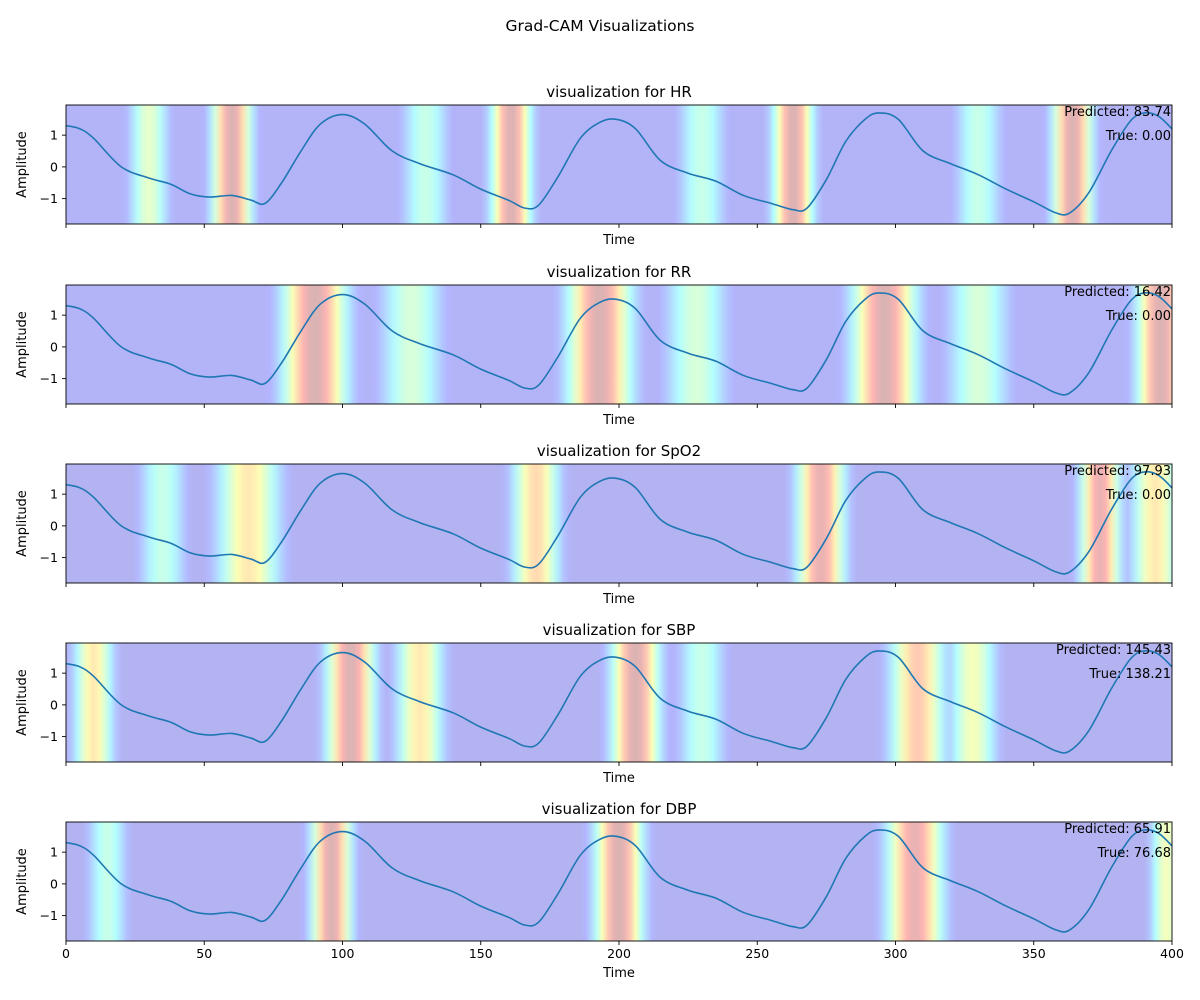  What do you see at coordinates (1117, 471) in the screenshot?
I see `predicted-annotation: Predicted: 97.93` at bounding box center [1117, 471].